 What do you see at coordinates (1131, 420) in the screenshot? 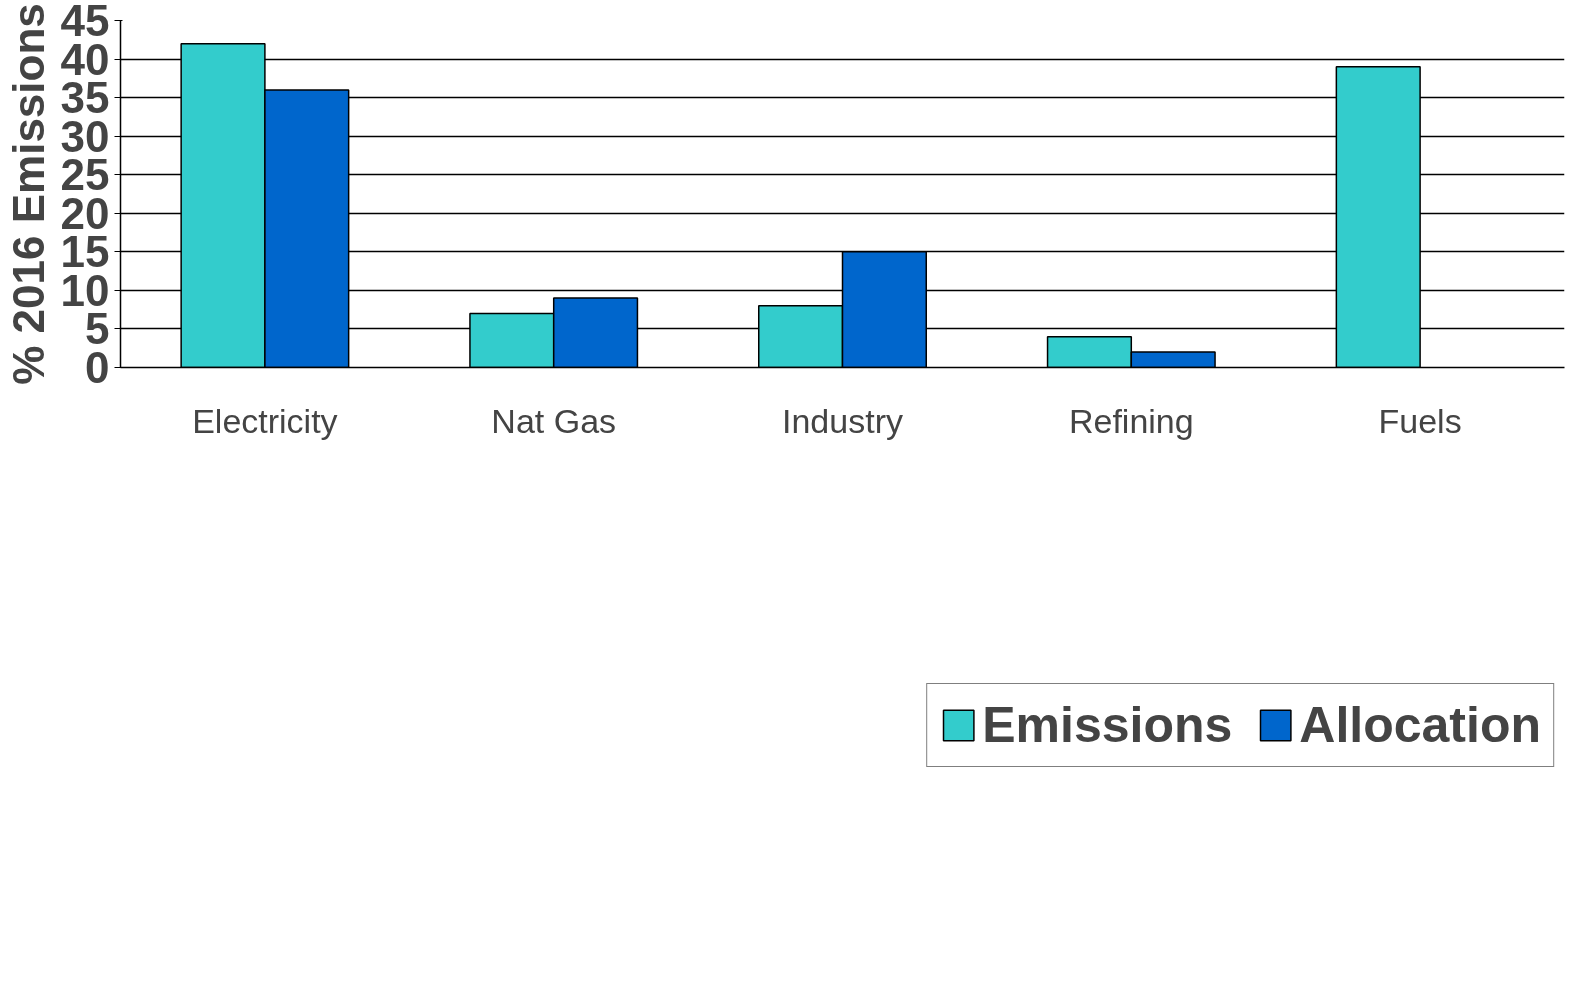
I see `x-tick-label: Refining` at bounding box center [1131, 420].